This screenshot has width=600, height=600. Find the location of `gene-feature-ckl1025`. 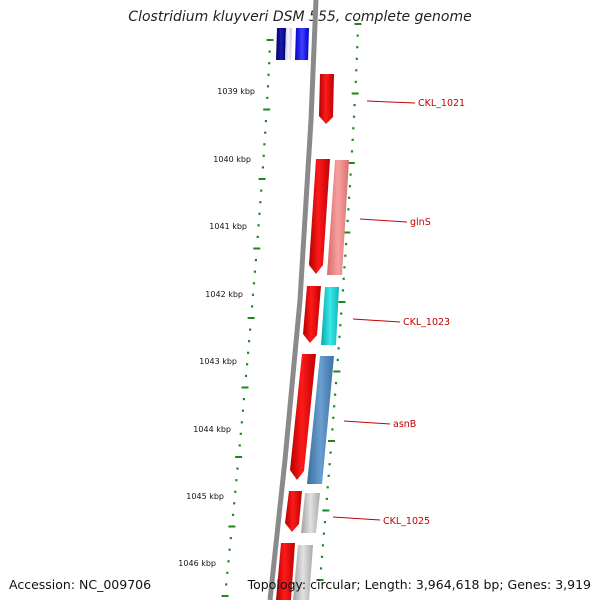

gene-feature-ckl1025 is located at coordinates (293, 511).